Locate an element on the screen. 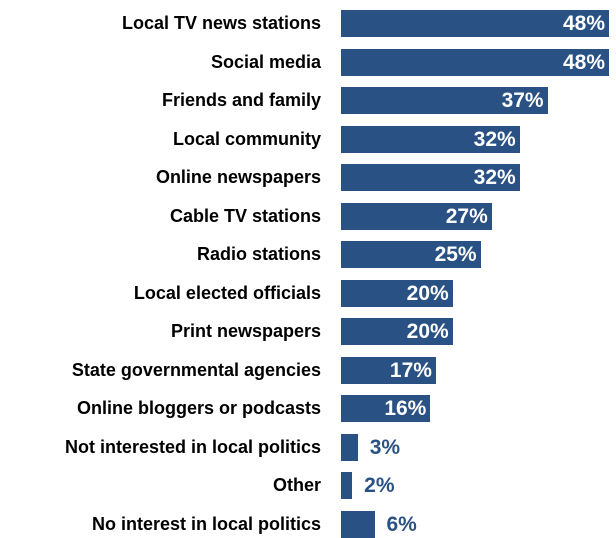 The height and width of the screenshot is (538, 616). data-label: 2% is located at coordinates (379, 485).